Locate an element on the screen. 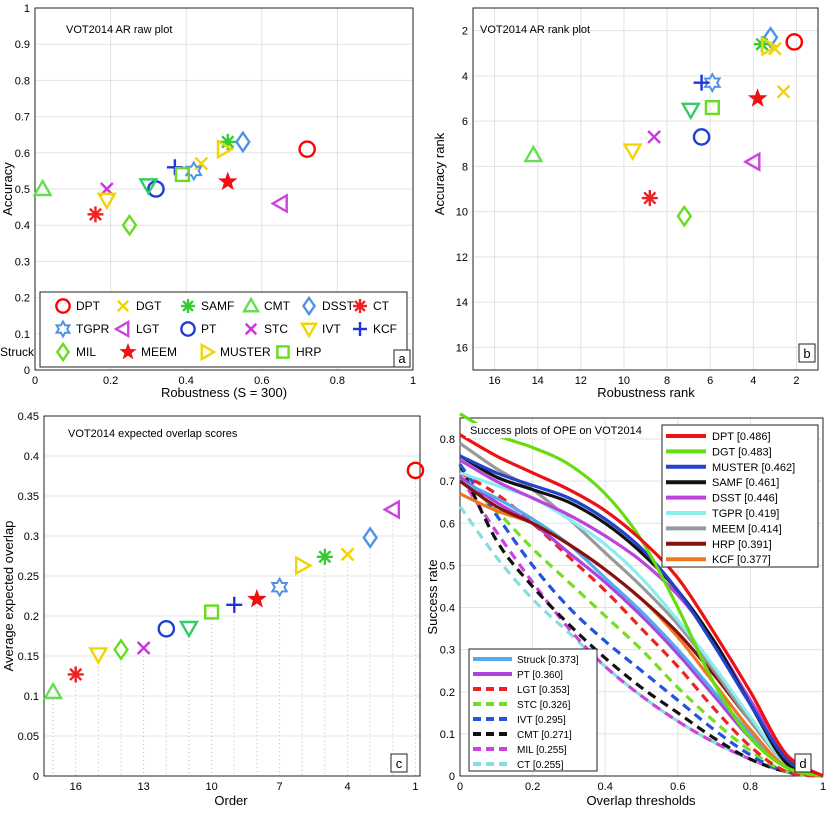 This screenshot has height=813, width=830. panel-b-point-hrp is located at coordinates (712, 107).